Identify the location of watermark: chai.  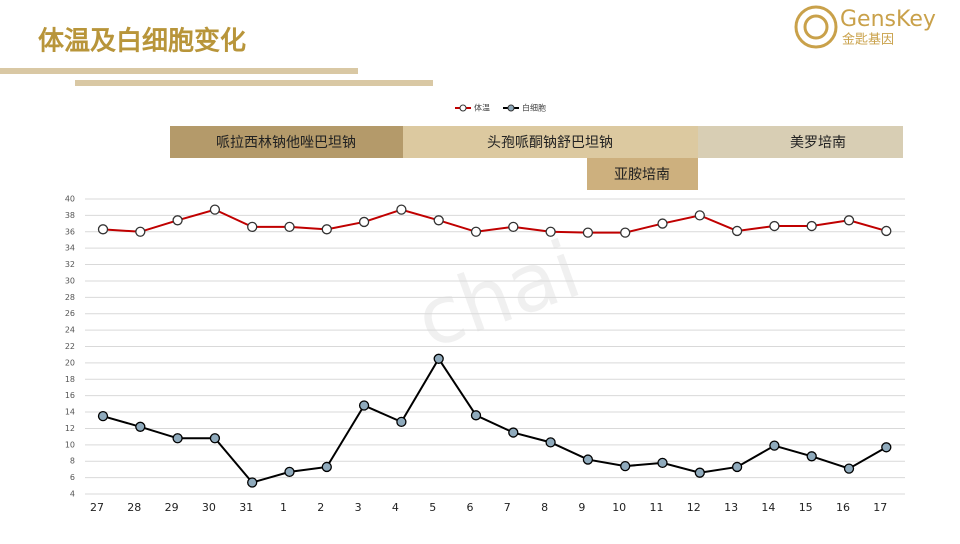
(498, 295).